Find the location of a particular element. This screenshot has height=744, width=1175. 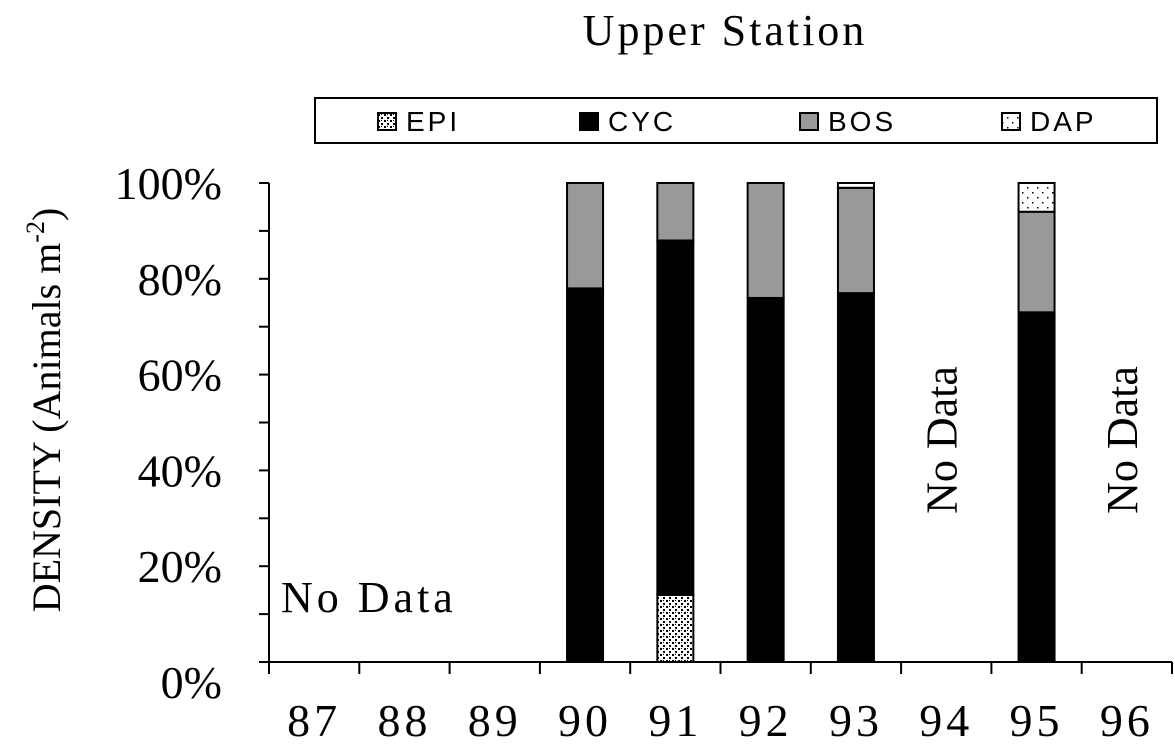

y-axis-label-main: DENSITY (Animals m is located at coordinates (46, 428).